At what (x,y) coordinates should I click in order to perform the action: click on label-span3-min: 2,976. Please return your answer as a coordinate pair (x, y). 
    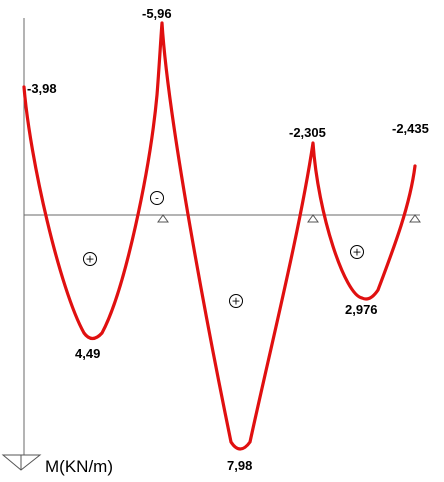
    Looking at the image, I should click on (361, 309).